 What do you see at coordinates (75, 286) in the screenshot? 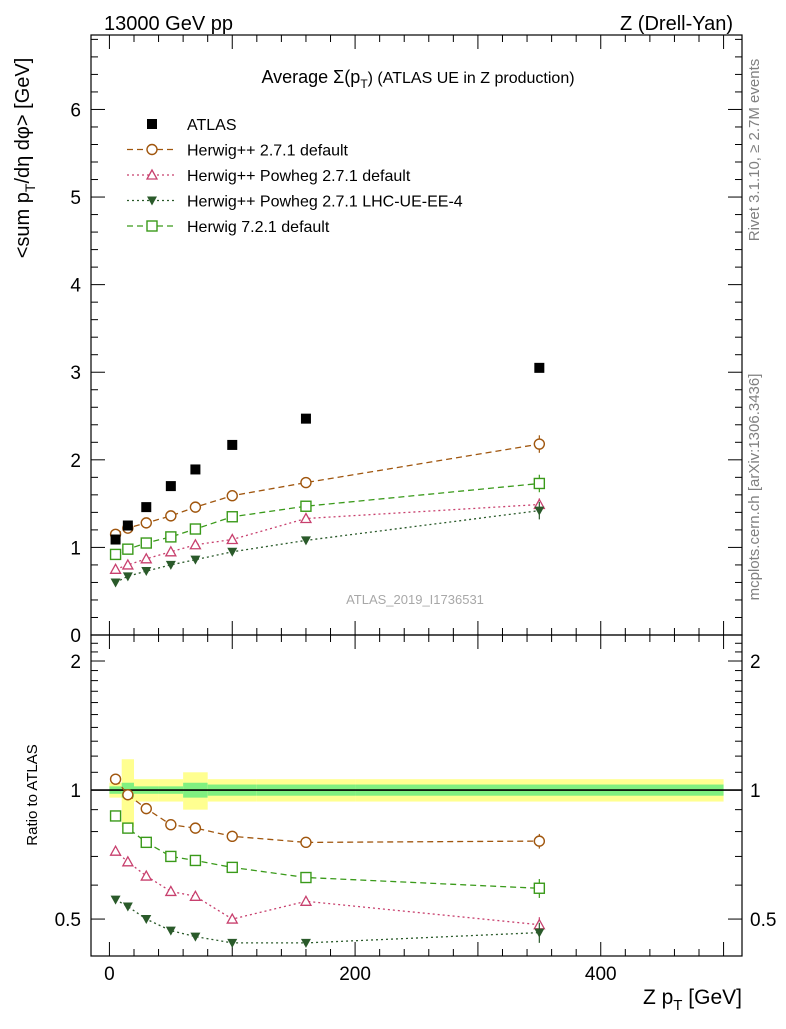
I see `main-ytick-label: 4` at bounding box center [75, 286].